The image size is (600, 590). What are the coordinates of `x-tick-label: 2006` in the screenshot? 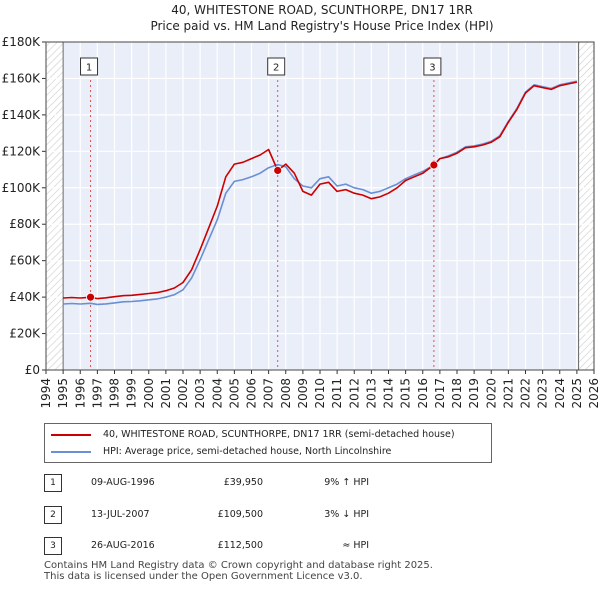 It's located at (252, 393).